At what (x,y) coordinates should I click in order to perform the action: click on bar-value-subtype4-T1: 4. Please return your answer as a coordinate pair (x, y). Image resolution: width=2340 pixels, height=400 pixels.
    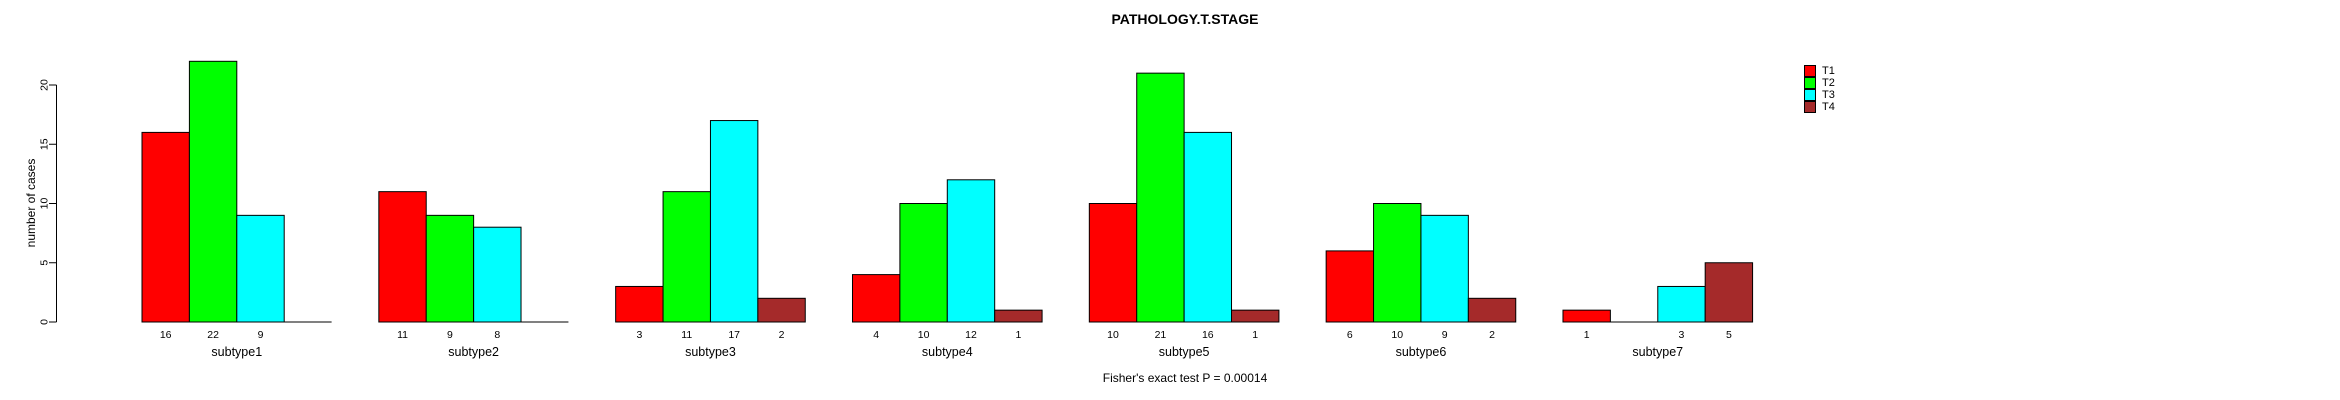
    Looking at the image, I should click on (876, 335).